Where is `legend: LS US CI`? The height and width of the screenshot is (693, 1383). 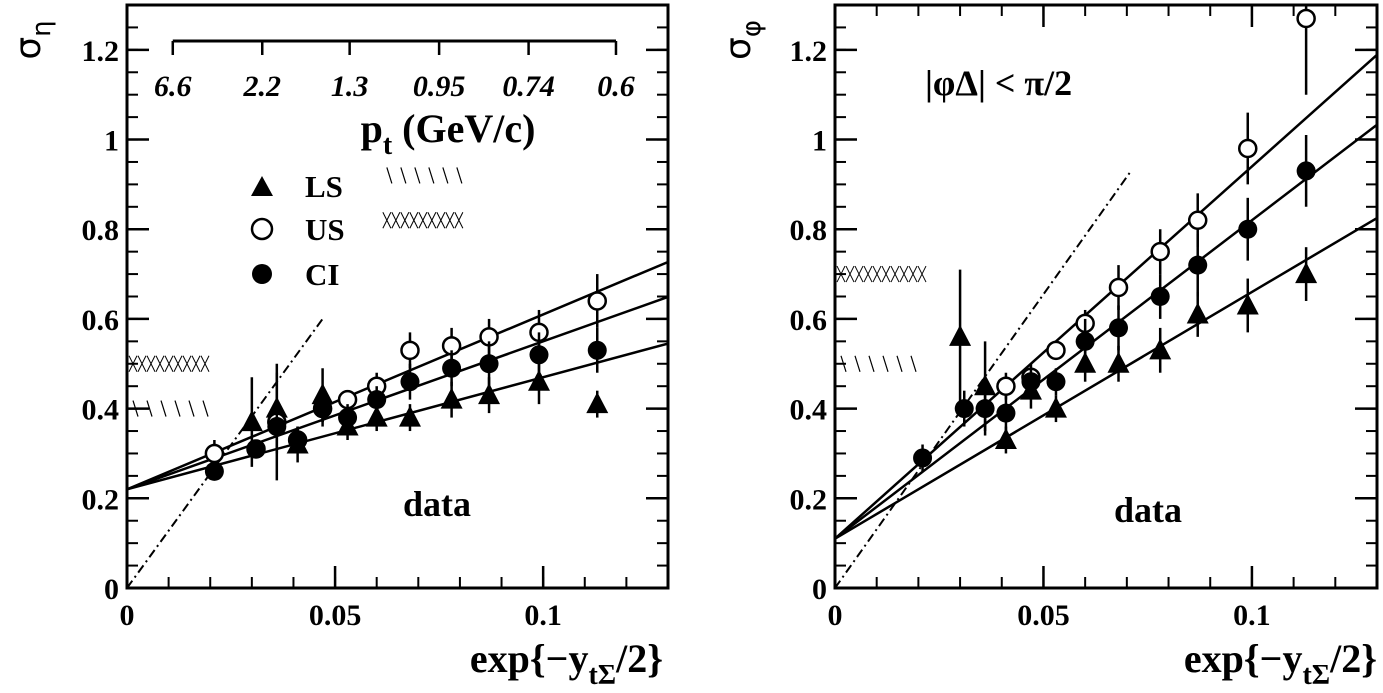
legend: LS US CI is located at coordinates (297, 230).